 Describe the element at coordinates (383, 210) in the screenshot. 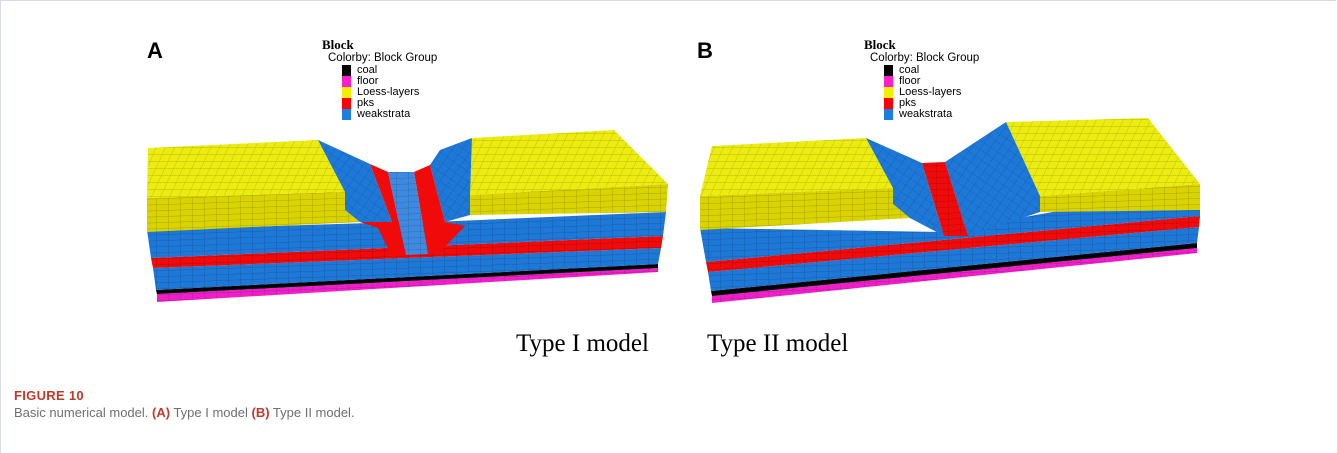

I see `model-a-pks-valley-left` at that location.